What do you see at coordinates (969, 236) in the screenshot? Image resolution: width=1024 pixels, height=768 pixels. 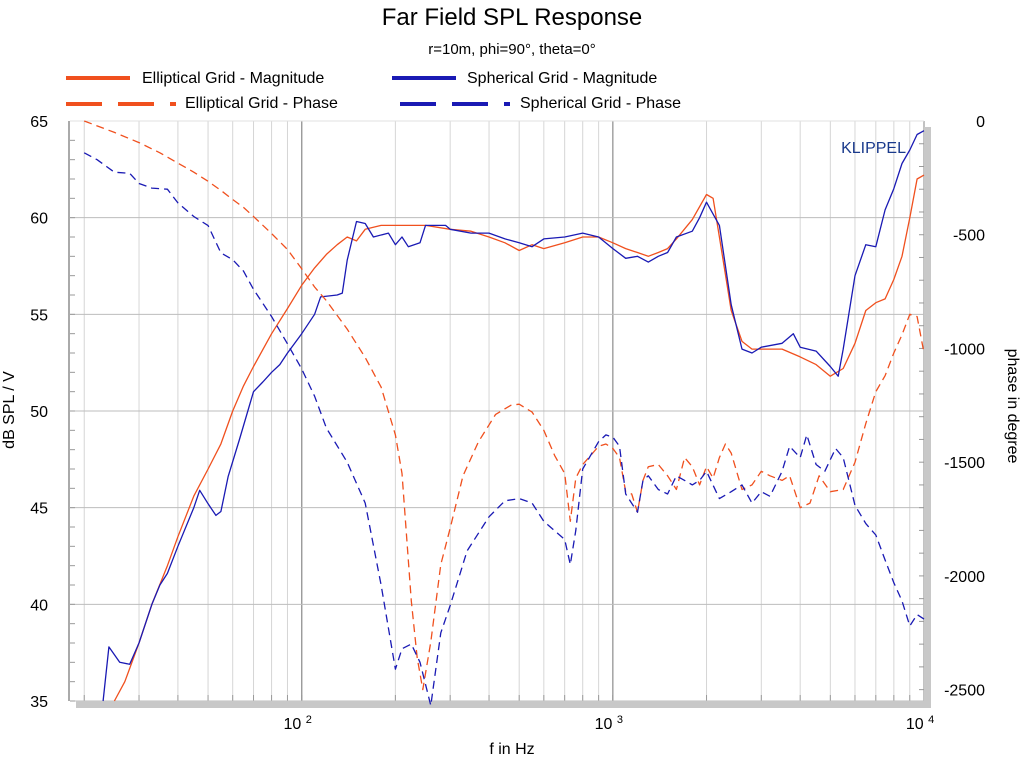 I see `y2-tick-label: -500` at bounding box center [969, 236].